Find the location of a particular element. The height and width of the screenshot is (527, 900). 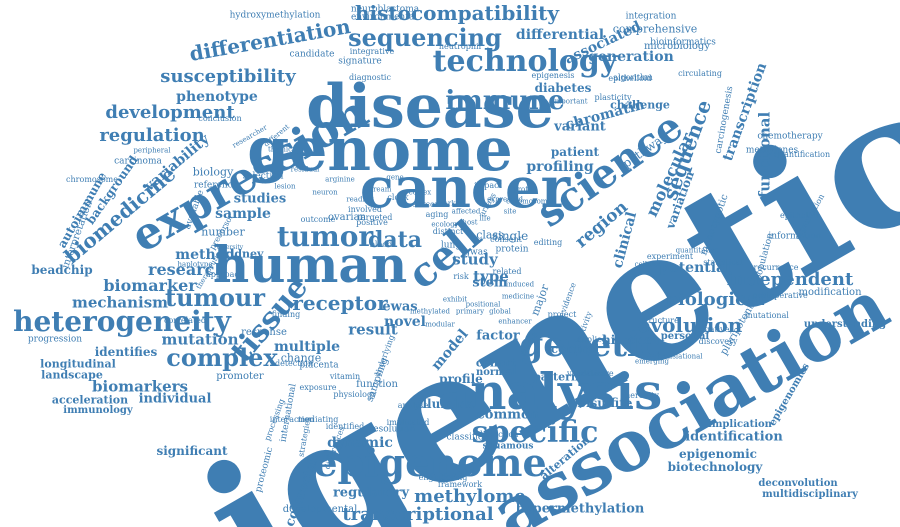

cloud-word: histocompatibility is located at coordinates (457, 13).